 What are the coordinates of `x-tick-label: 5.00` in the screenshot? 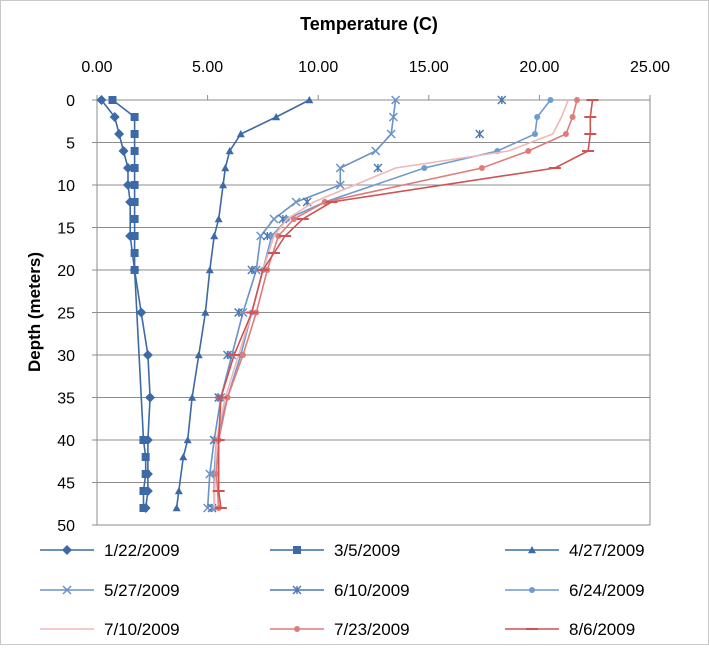 It's located at (207, 67).